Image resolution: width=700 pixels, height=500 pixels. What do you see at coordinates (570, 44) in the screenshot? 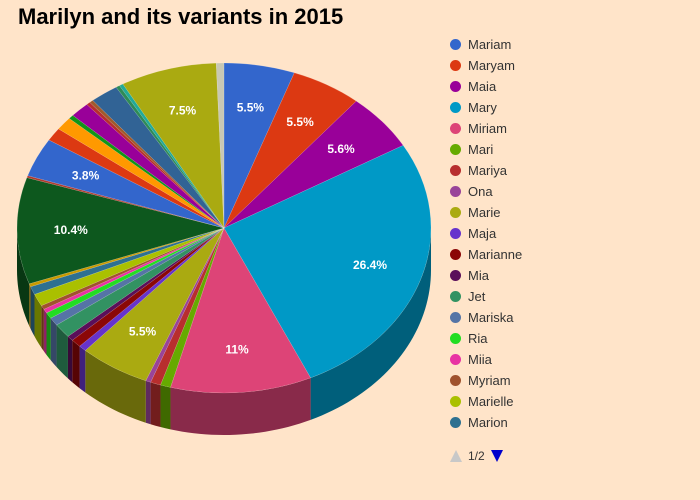
I see `legend-item: Mariam` at bounding box center [570, 44].